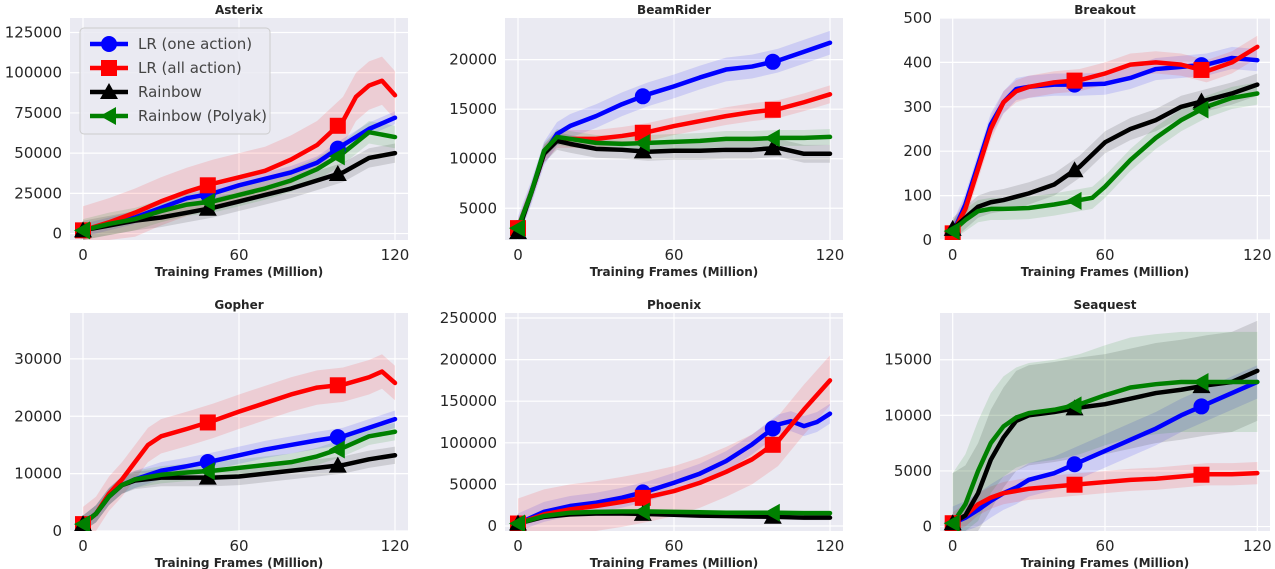 The width and height of the screenshot is (1275, 569). Describe the element at coordinates (190, 68) in the screenshot. I see `legend-label: LR (all action)` at that location.